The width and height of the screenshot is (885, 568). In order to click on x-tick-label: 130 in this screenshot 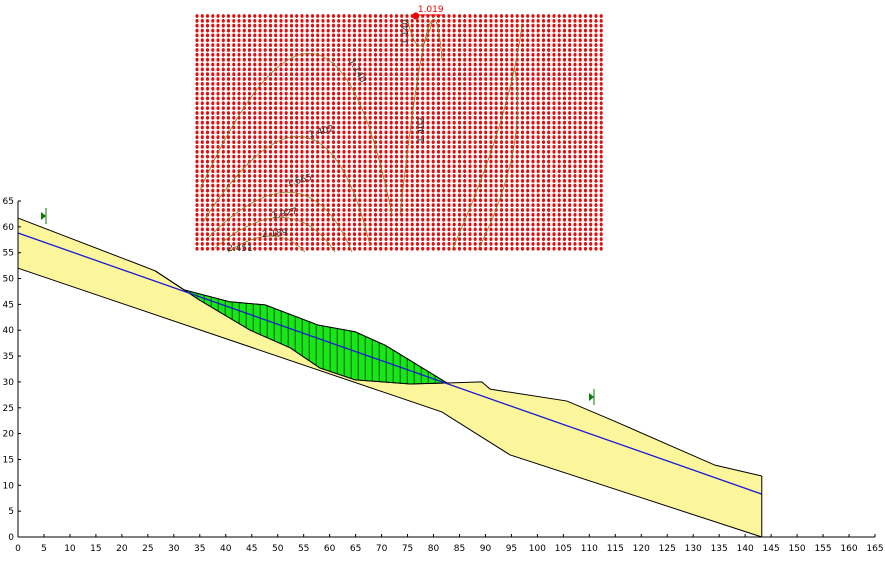, I will do `click(693, 549)`.